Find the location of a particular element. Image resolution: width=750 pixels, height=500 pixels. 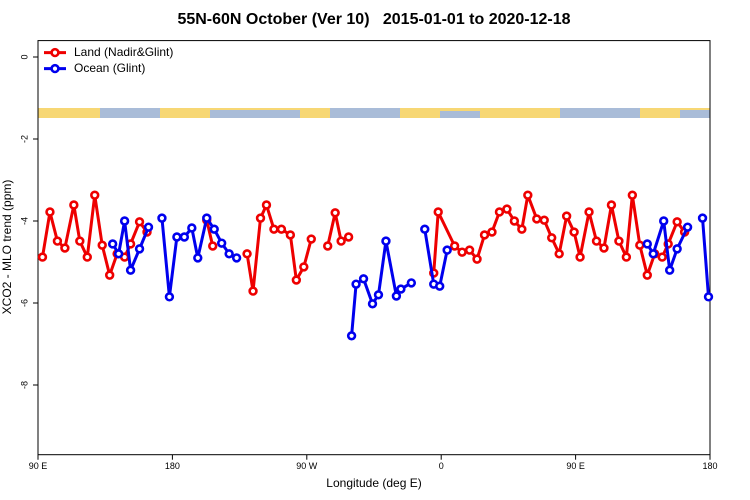

y-axis-label: XCO2 - MLO trend (ppm) is located at coordinates (7, 247).